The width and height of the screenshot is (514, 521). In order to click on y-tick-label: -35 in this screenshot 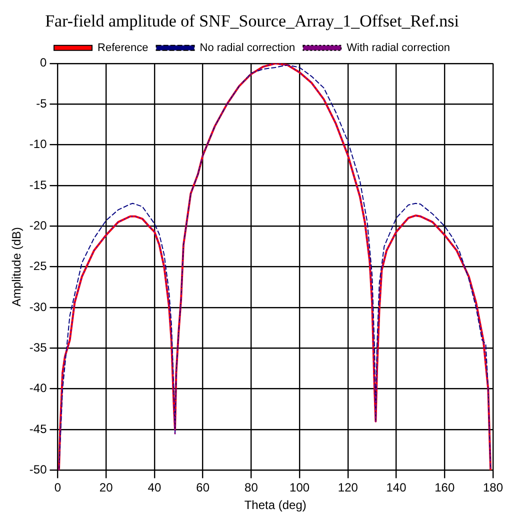, I will do `click(38, 347)`.